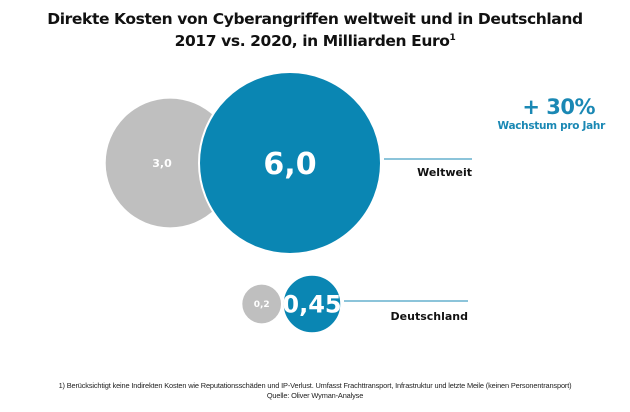  I want to click on bubble-weltweit-2020, so click(290, 163).